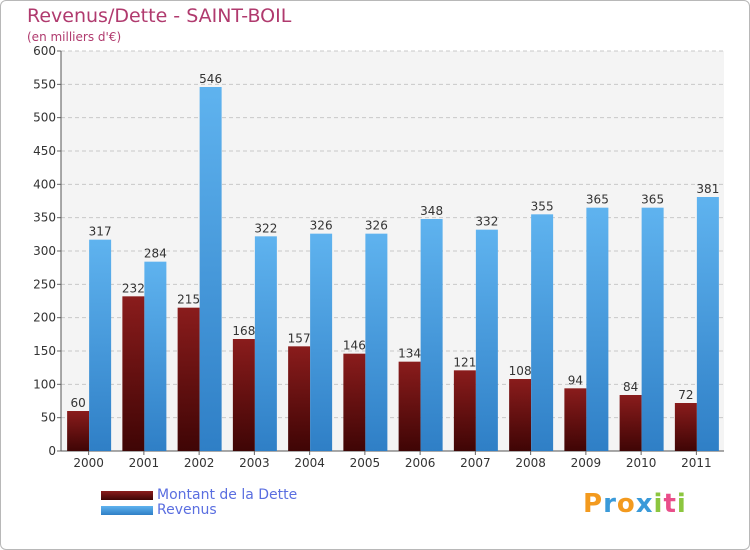  Describe the element at coordinates (520, 371) in the screenshot. I see `data-label-debt: 108` at that location.